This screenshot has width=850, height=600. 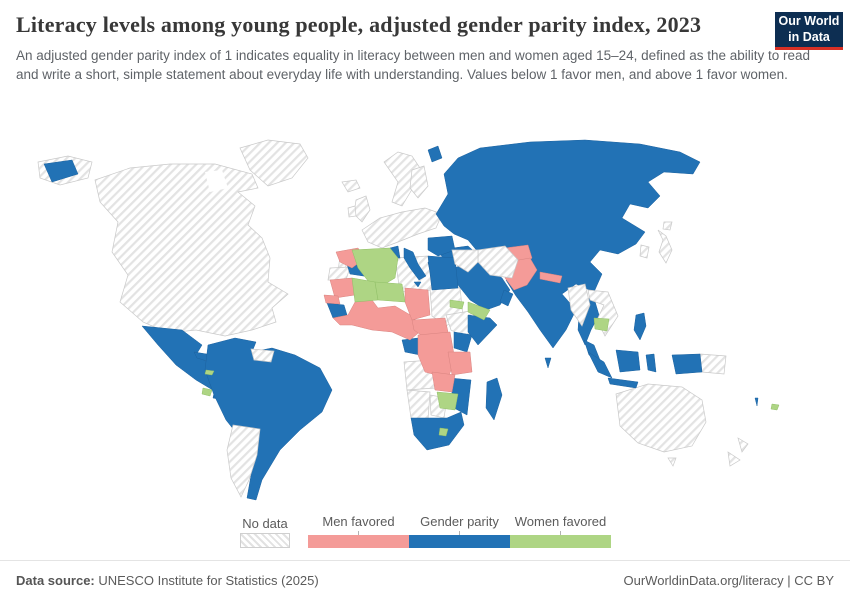 I want to click on country-madagascar, so click(x=494, y=399).